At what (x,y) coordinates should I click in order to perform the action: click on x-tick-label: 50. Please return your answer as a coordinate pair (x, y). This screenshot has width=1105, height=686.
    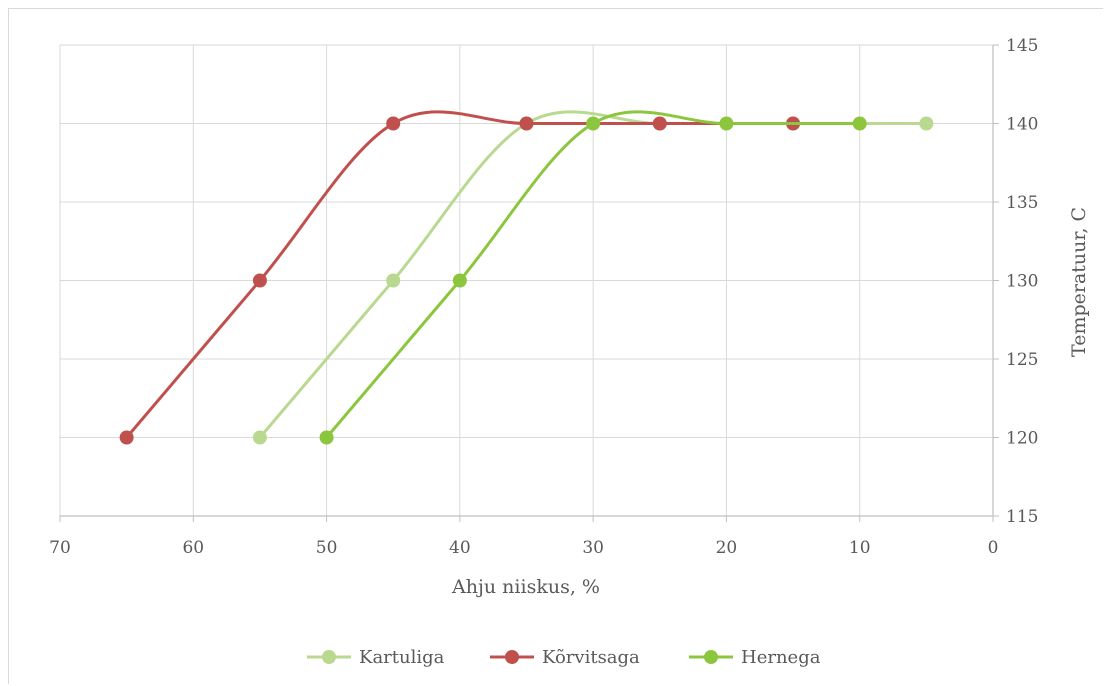
    Looking at the image, I should click on (327, 548).